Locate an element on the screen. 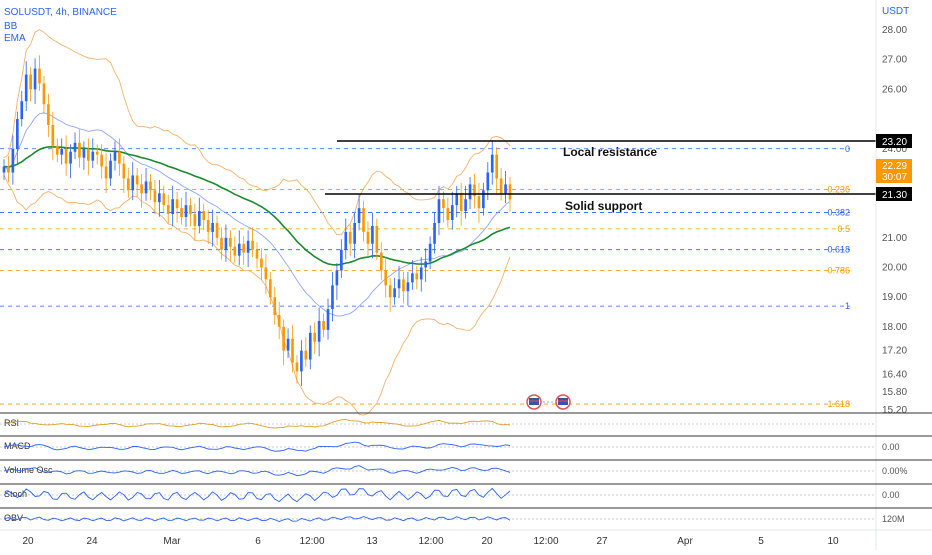  time-axis: 20 24 Mar 6 12:00 13 12:00 20 12:00 27 Apr 5 10 is located at coordinates (430, 541).